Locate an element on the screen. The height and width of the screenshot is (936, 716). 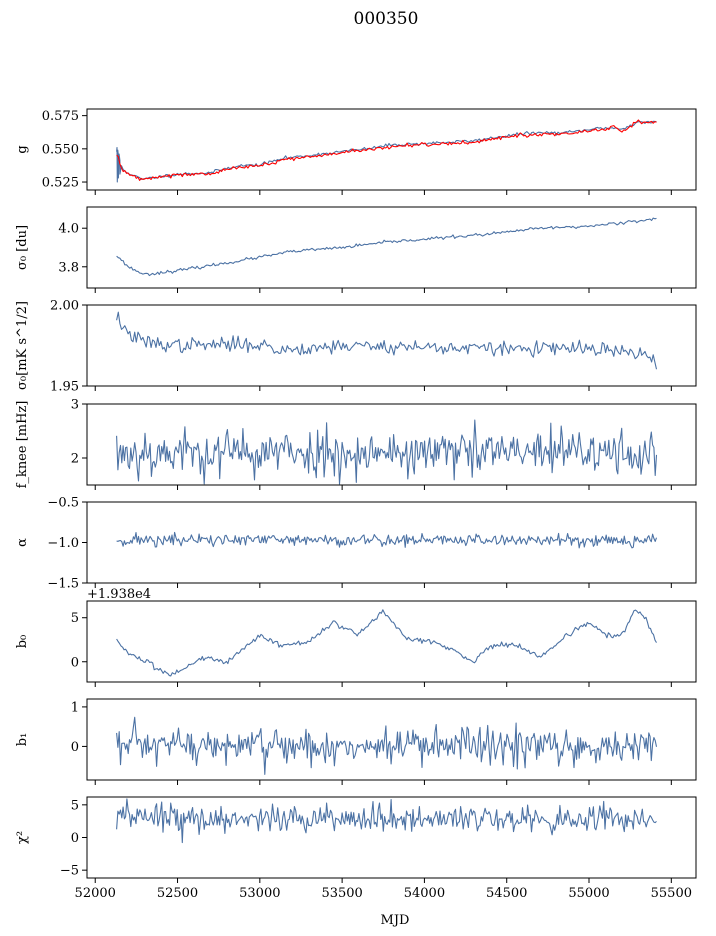
x-tick-label: 53000 is located at coordinates (259, 893).